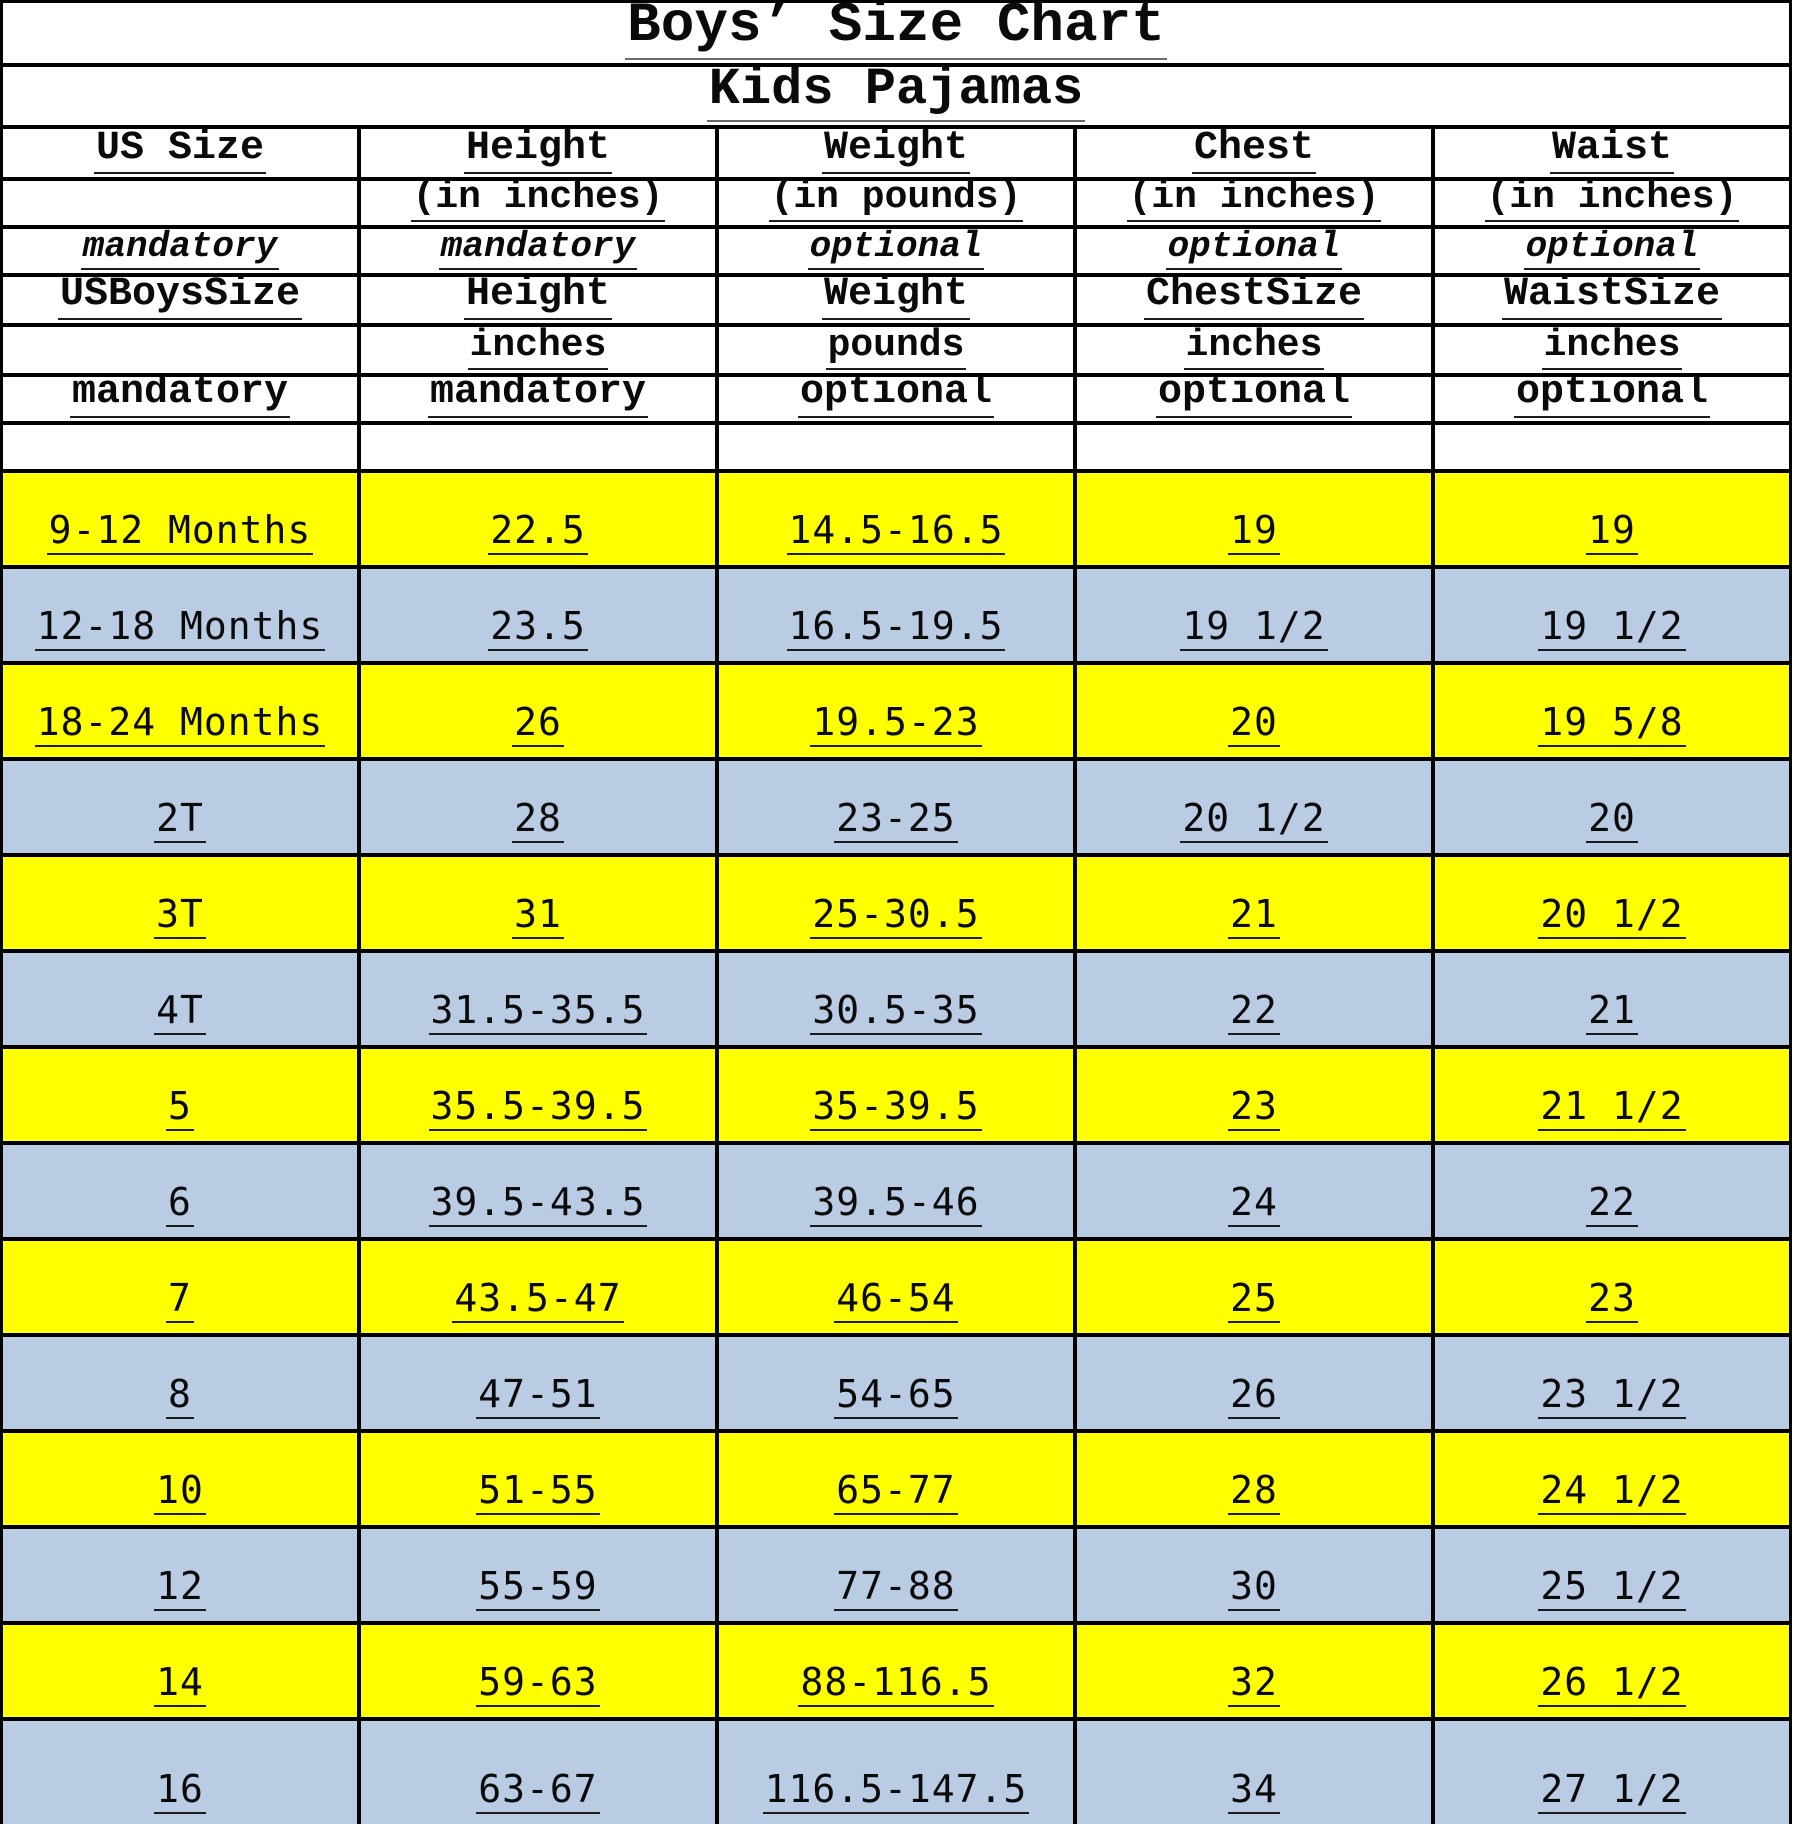 The image size is (1800, 1824). I want to click on value-cell-text: 19, so click(1254, 531).